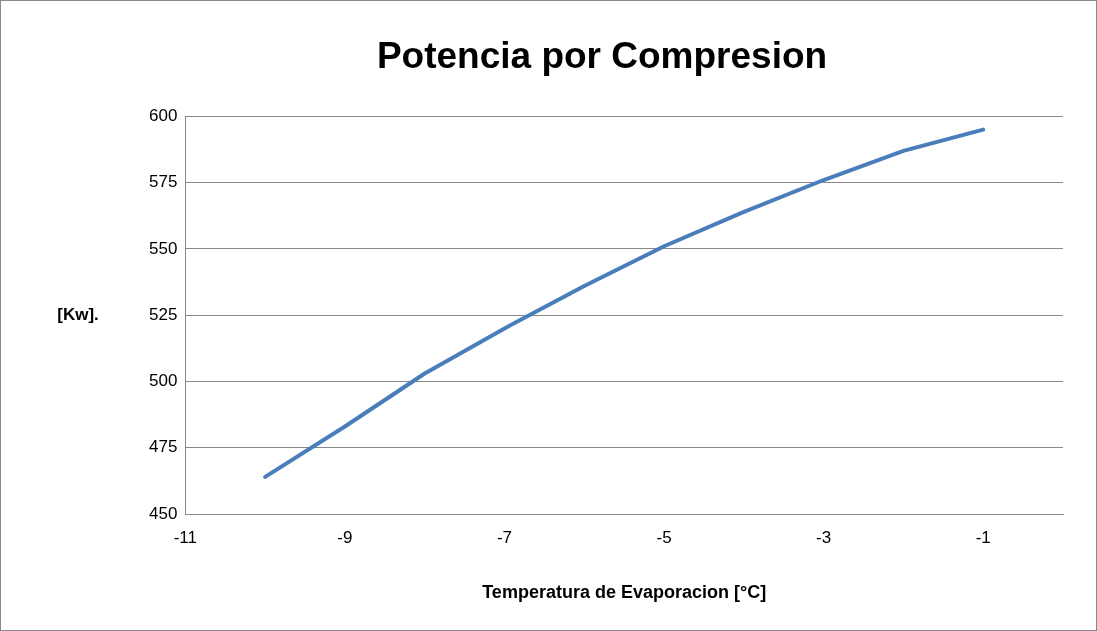  I want to click on x-tick-label: -1, so click(983, 537).